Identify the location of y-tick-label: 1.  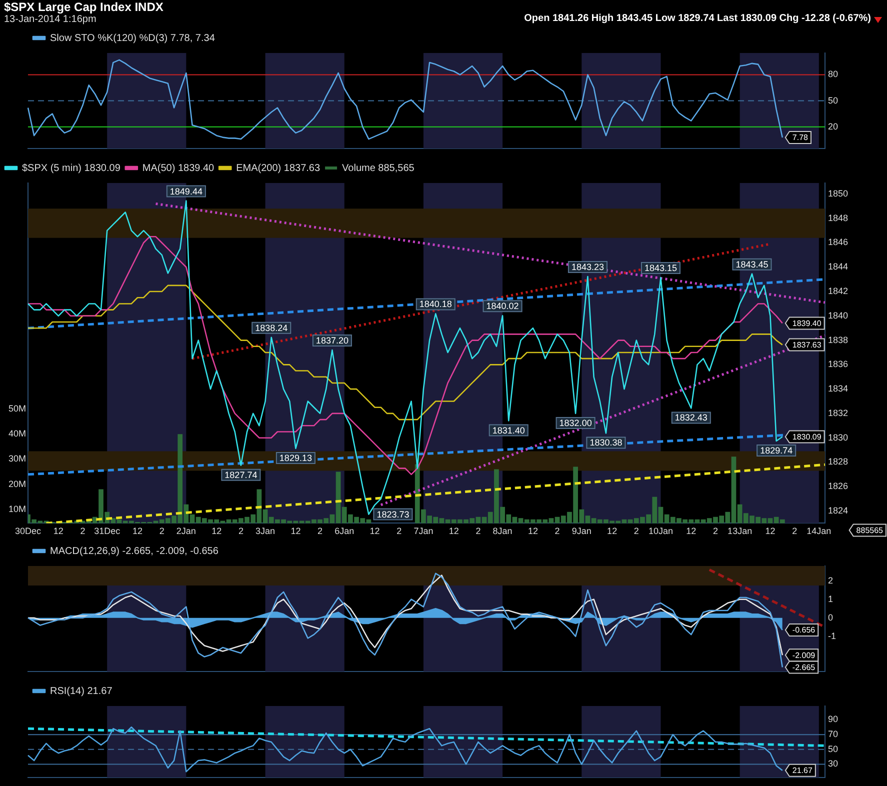
(831, 599).